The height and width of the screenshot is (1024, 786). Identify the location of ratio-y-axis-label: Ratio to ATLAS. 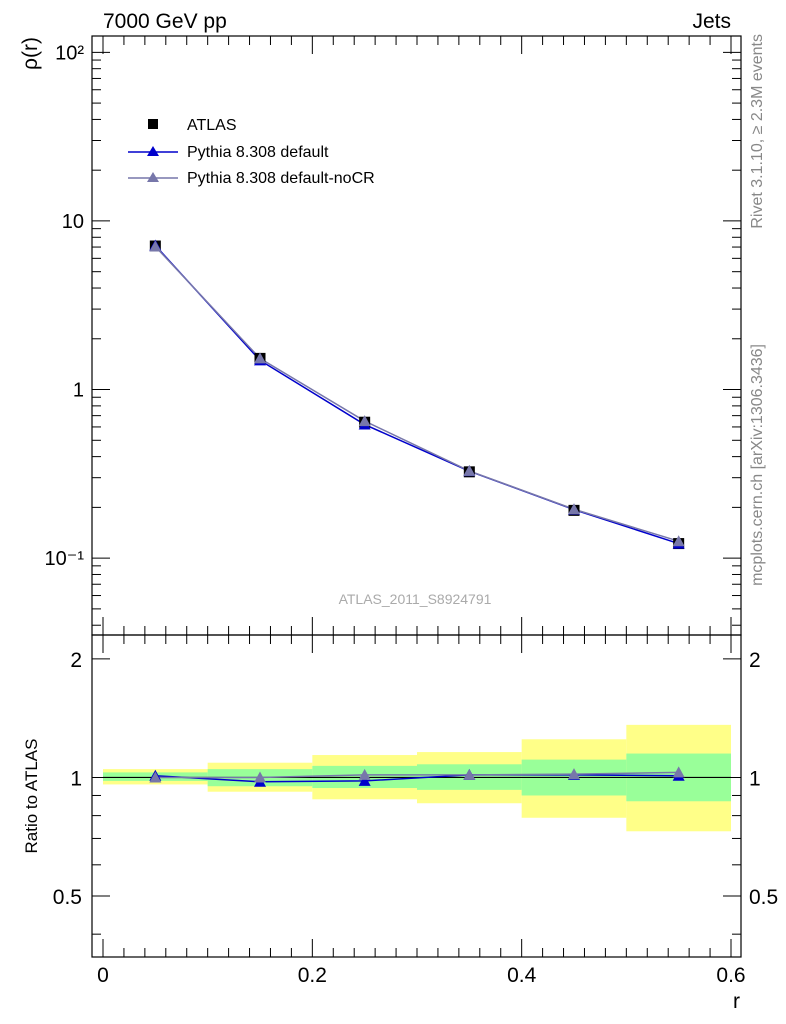
(31, 796).